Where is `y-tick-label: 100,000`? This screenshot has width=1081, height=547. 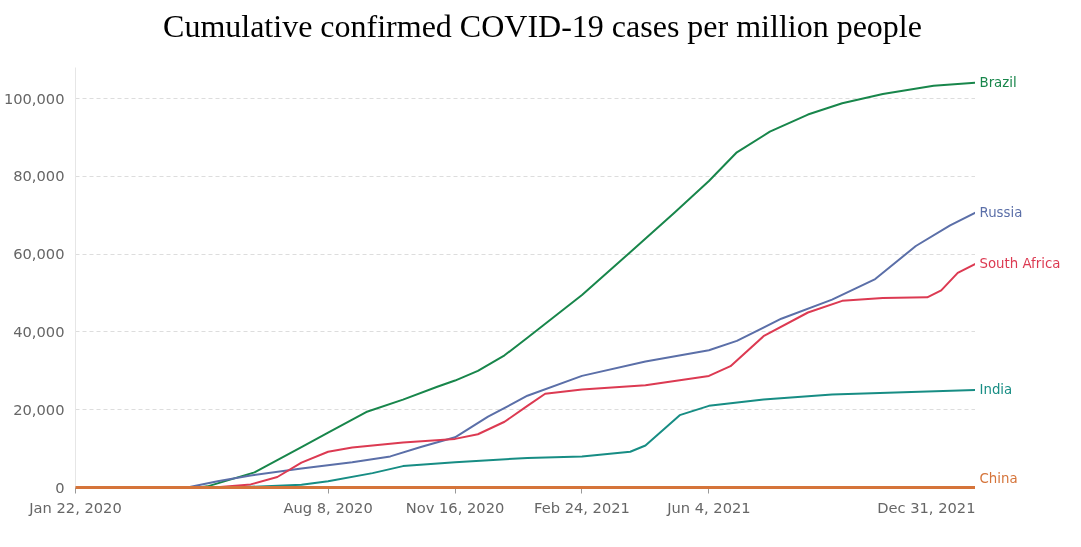 y-tick-label: 100,000 is located at coordinates (34, 98).